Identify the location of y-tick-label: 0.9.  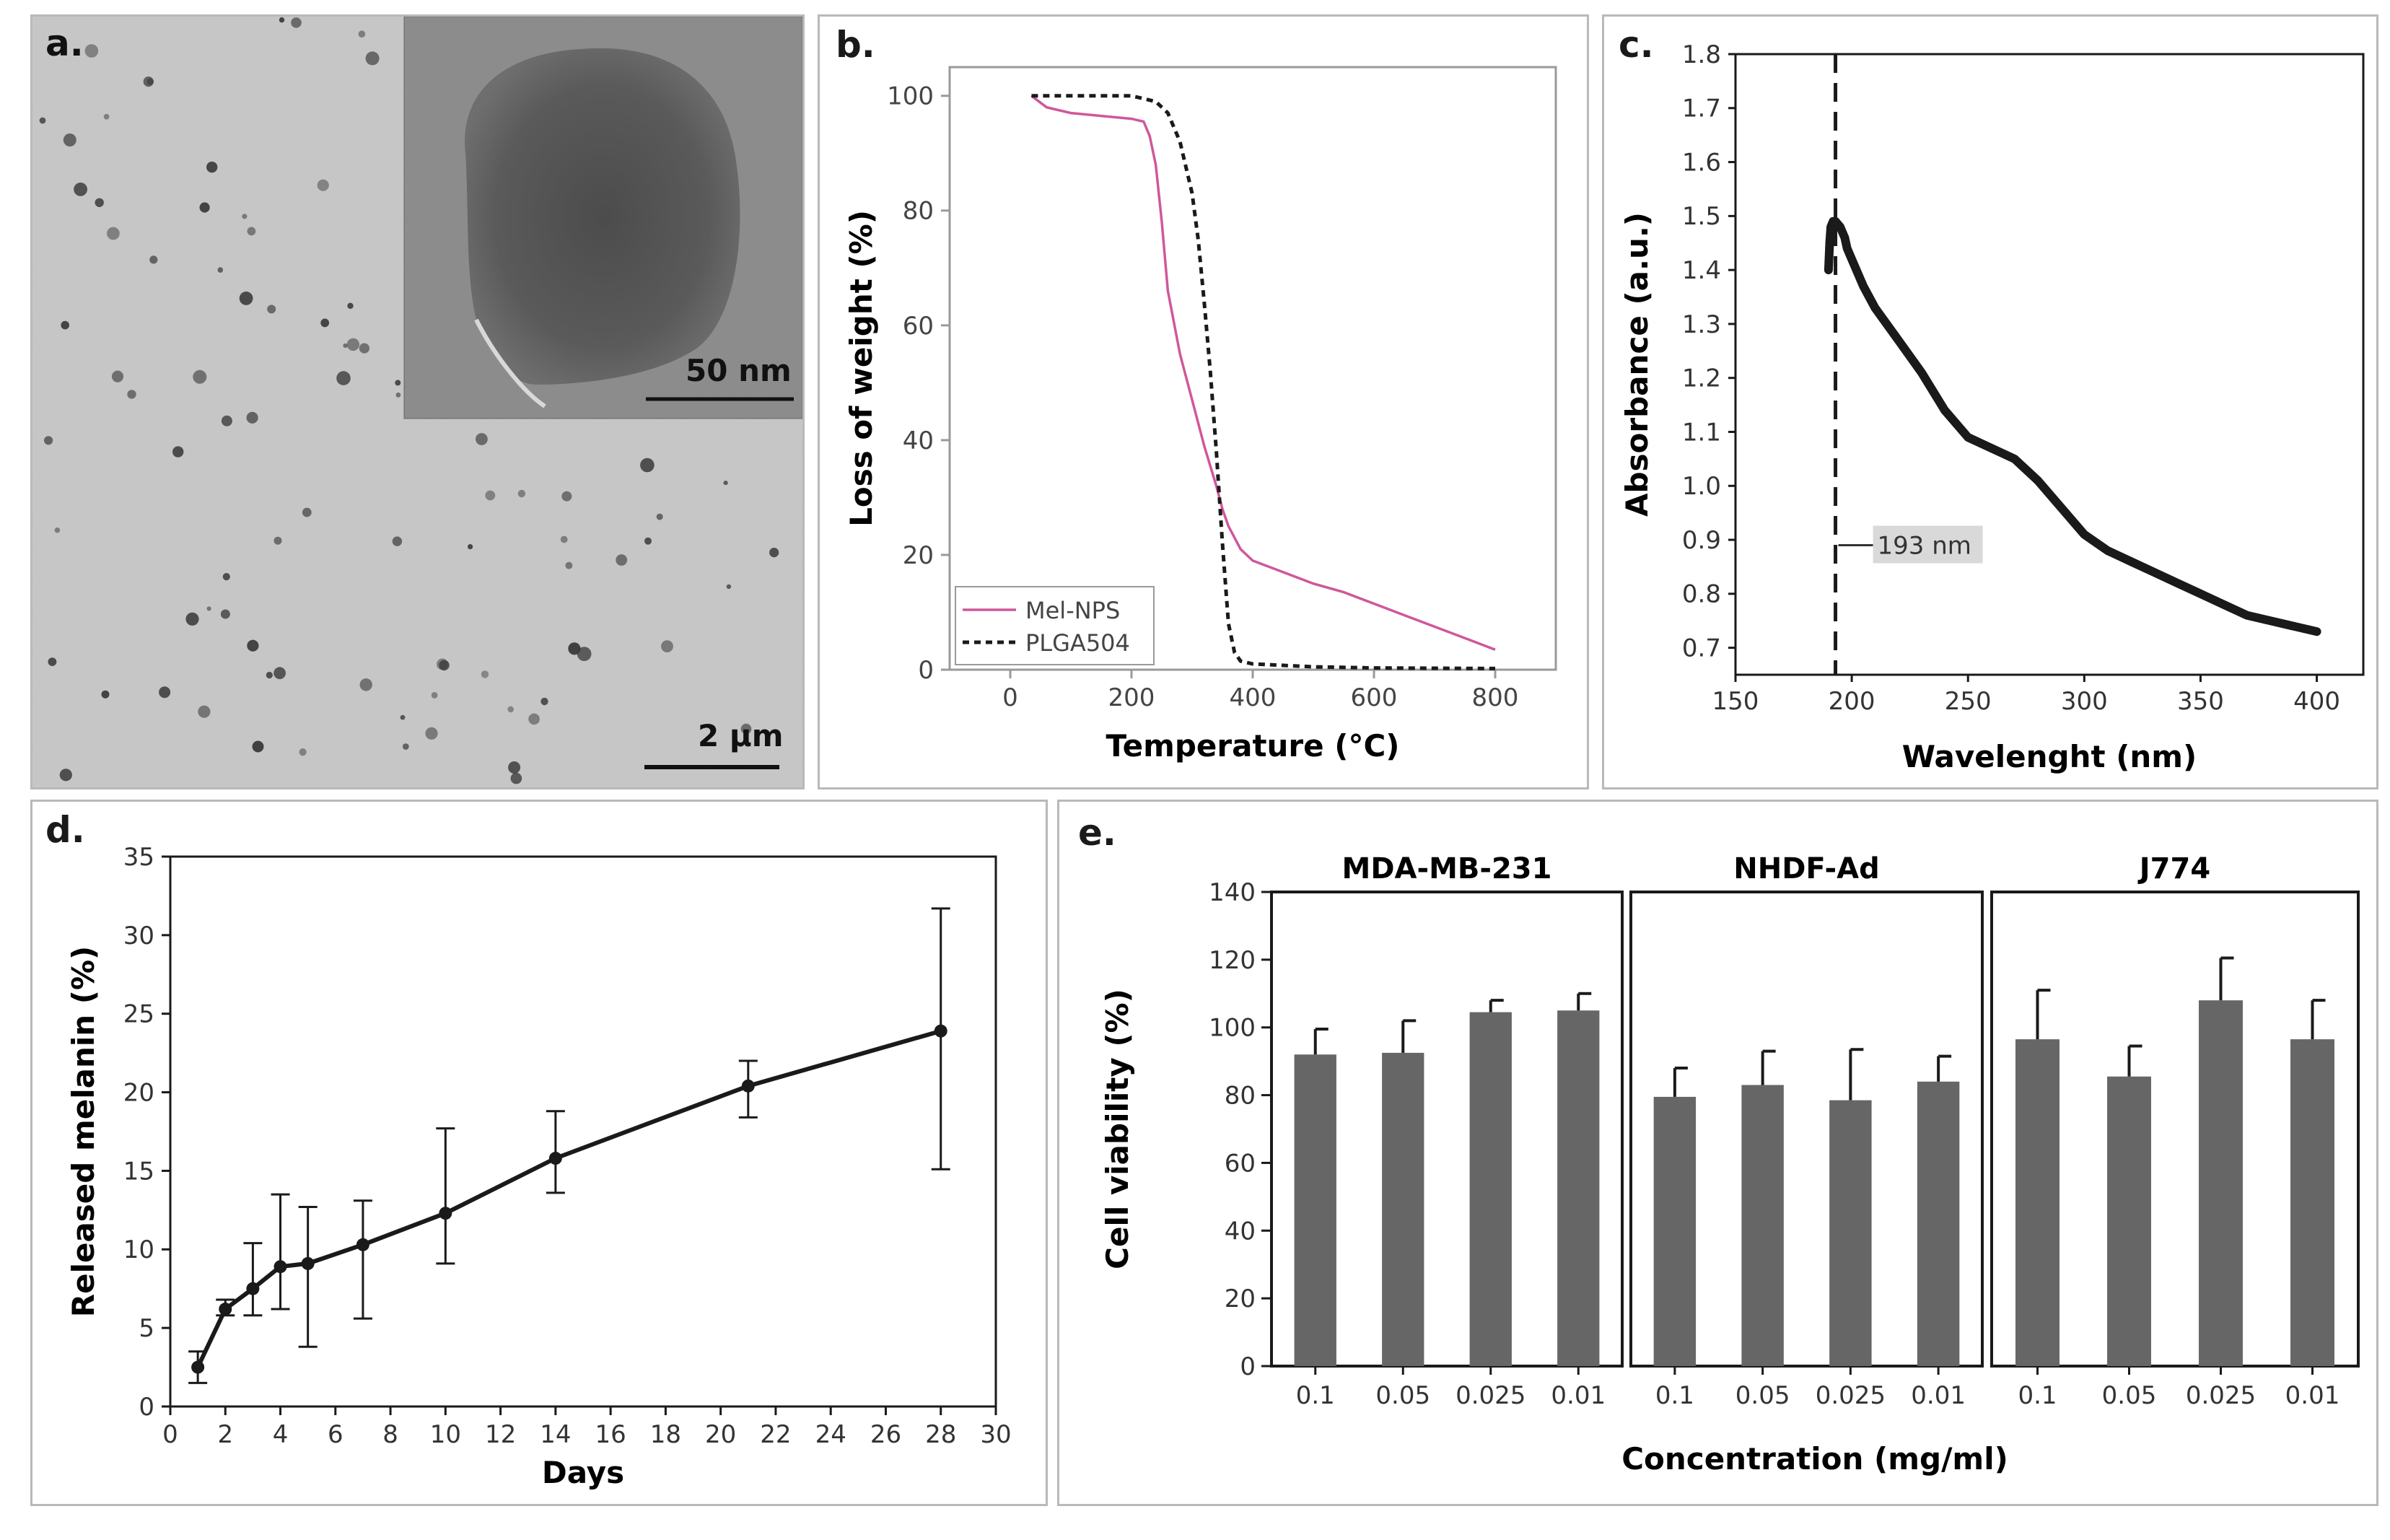
(1701, 540).